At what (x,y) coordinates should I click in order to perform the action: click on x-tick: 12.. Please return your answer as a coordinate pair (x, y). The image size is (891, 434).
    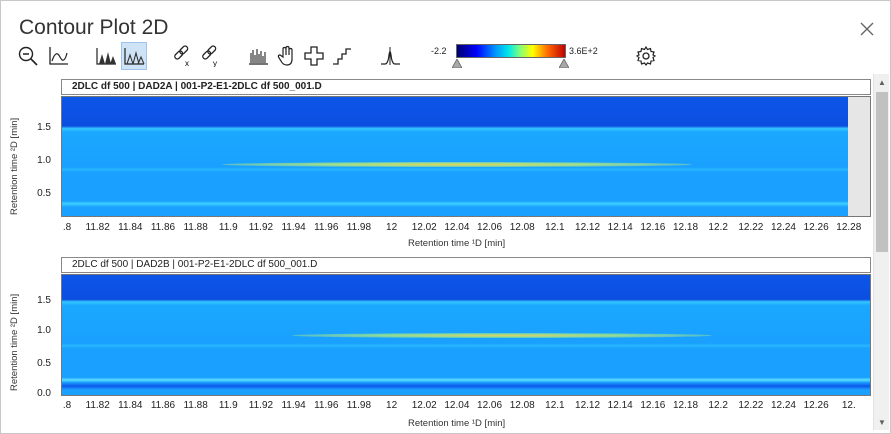
    Looking at the image, I should click on (848, 405).